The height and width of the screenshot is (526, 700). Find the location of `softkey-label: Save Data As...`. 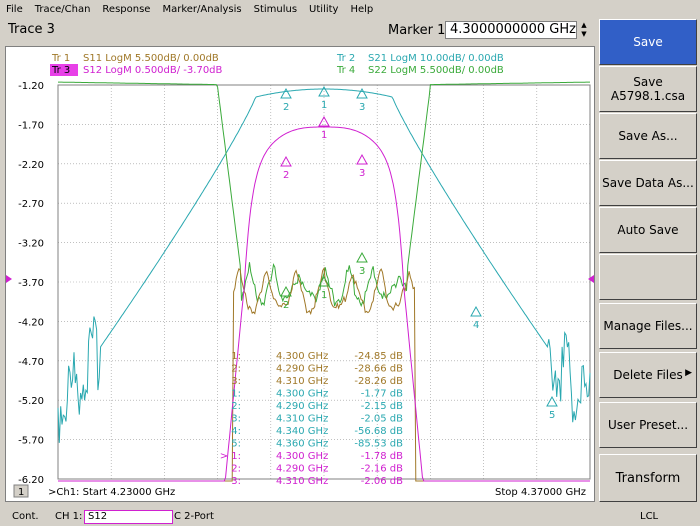

softkey-label: Save Data As... is located at coordinates (648, 183).